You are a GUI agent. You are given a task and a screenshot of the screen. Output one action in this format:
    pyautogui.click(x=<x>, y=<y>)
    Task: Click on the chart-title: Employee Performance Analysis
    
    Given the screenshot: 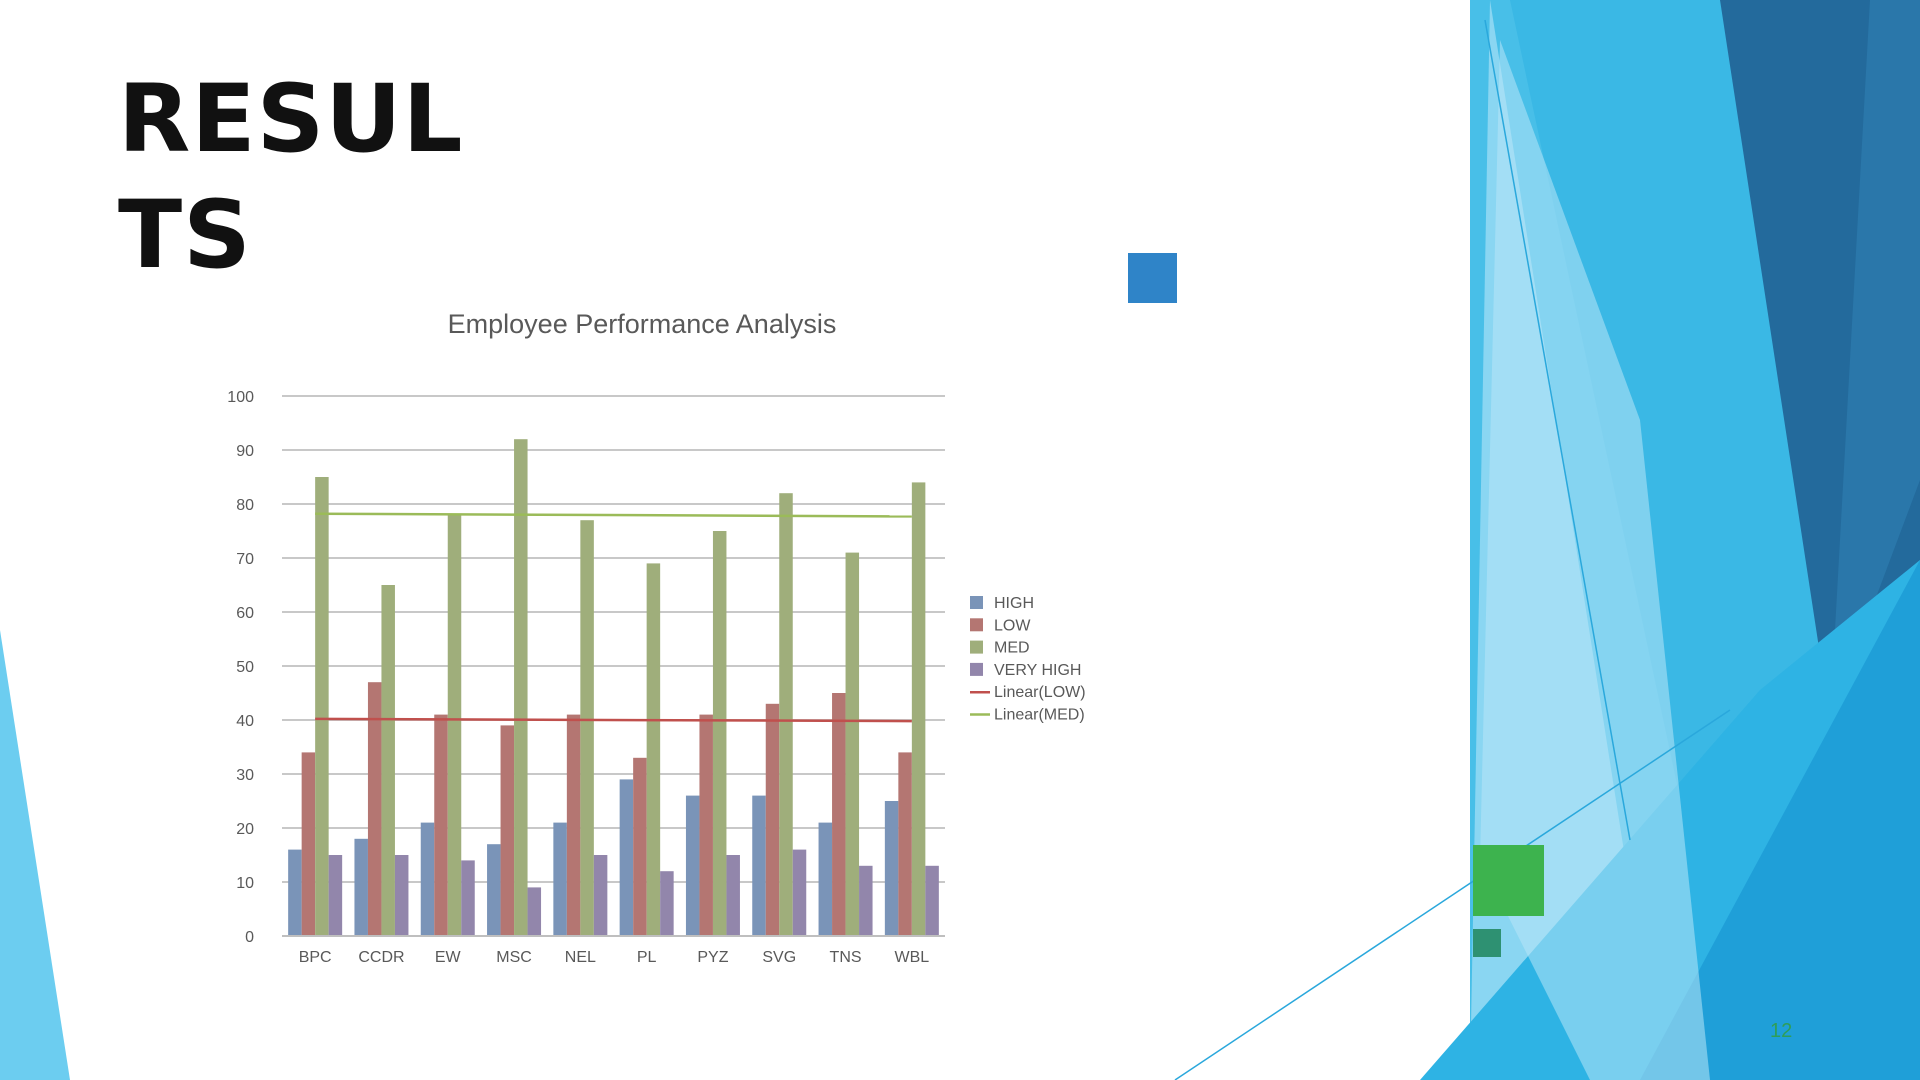 What is the action you would take?
    pyautogui.click(x=642, y=324)
    